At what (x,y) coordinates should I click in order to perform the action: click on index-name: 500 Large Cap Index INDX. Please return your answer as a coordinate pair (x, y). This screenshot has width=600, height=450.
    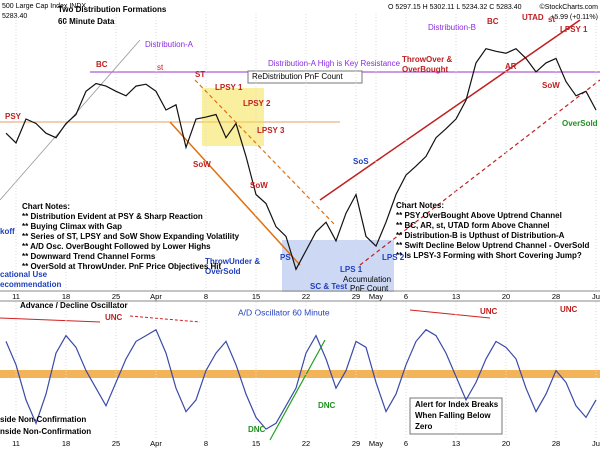
    Looking at the image, I should click on (44, 6).